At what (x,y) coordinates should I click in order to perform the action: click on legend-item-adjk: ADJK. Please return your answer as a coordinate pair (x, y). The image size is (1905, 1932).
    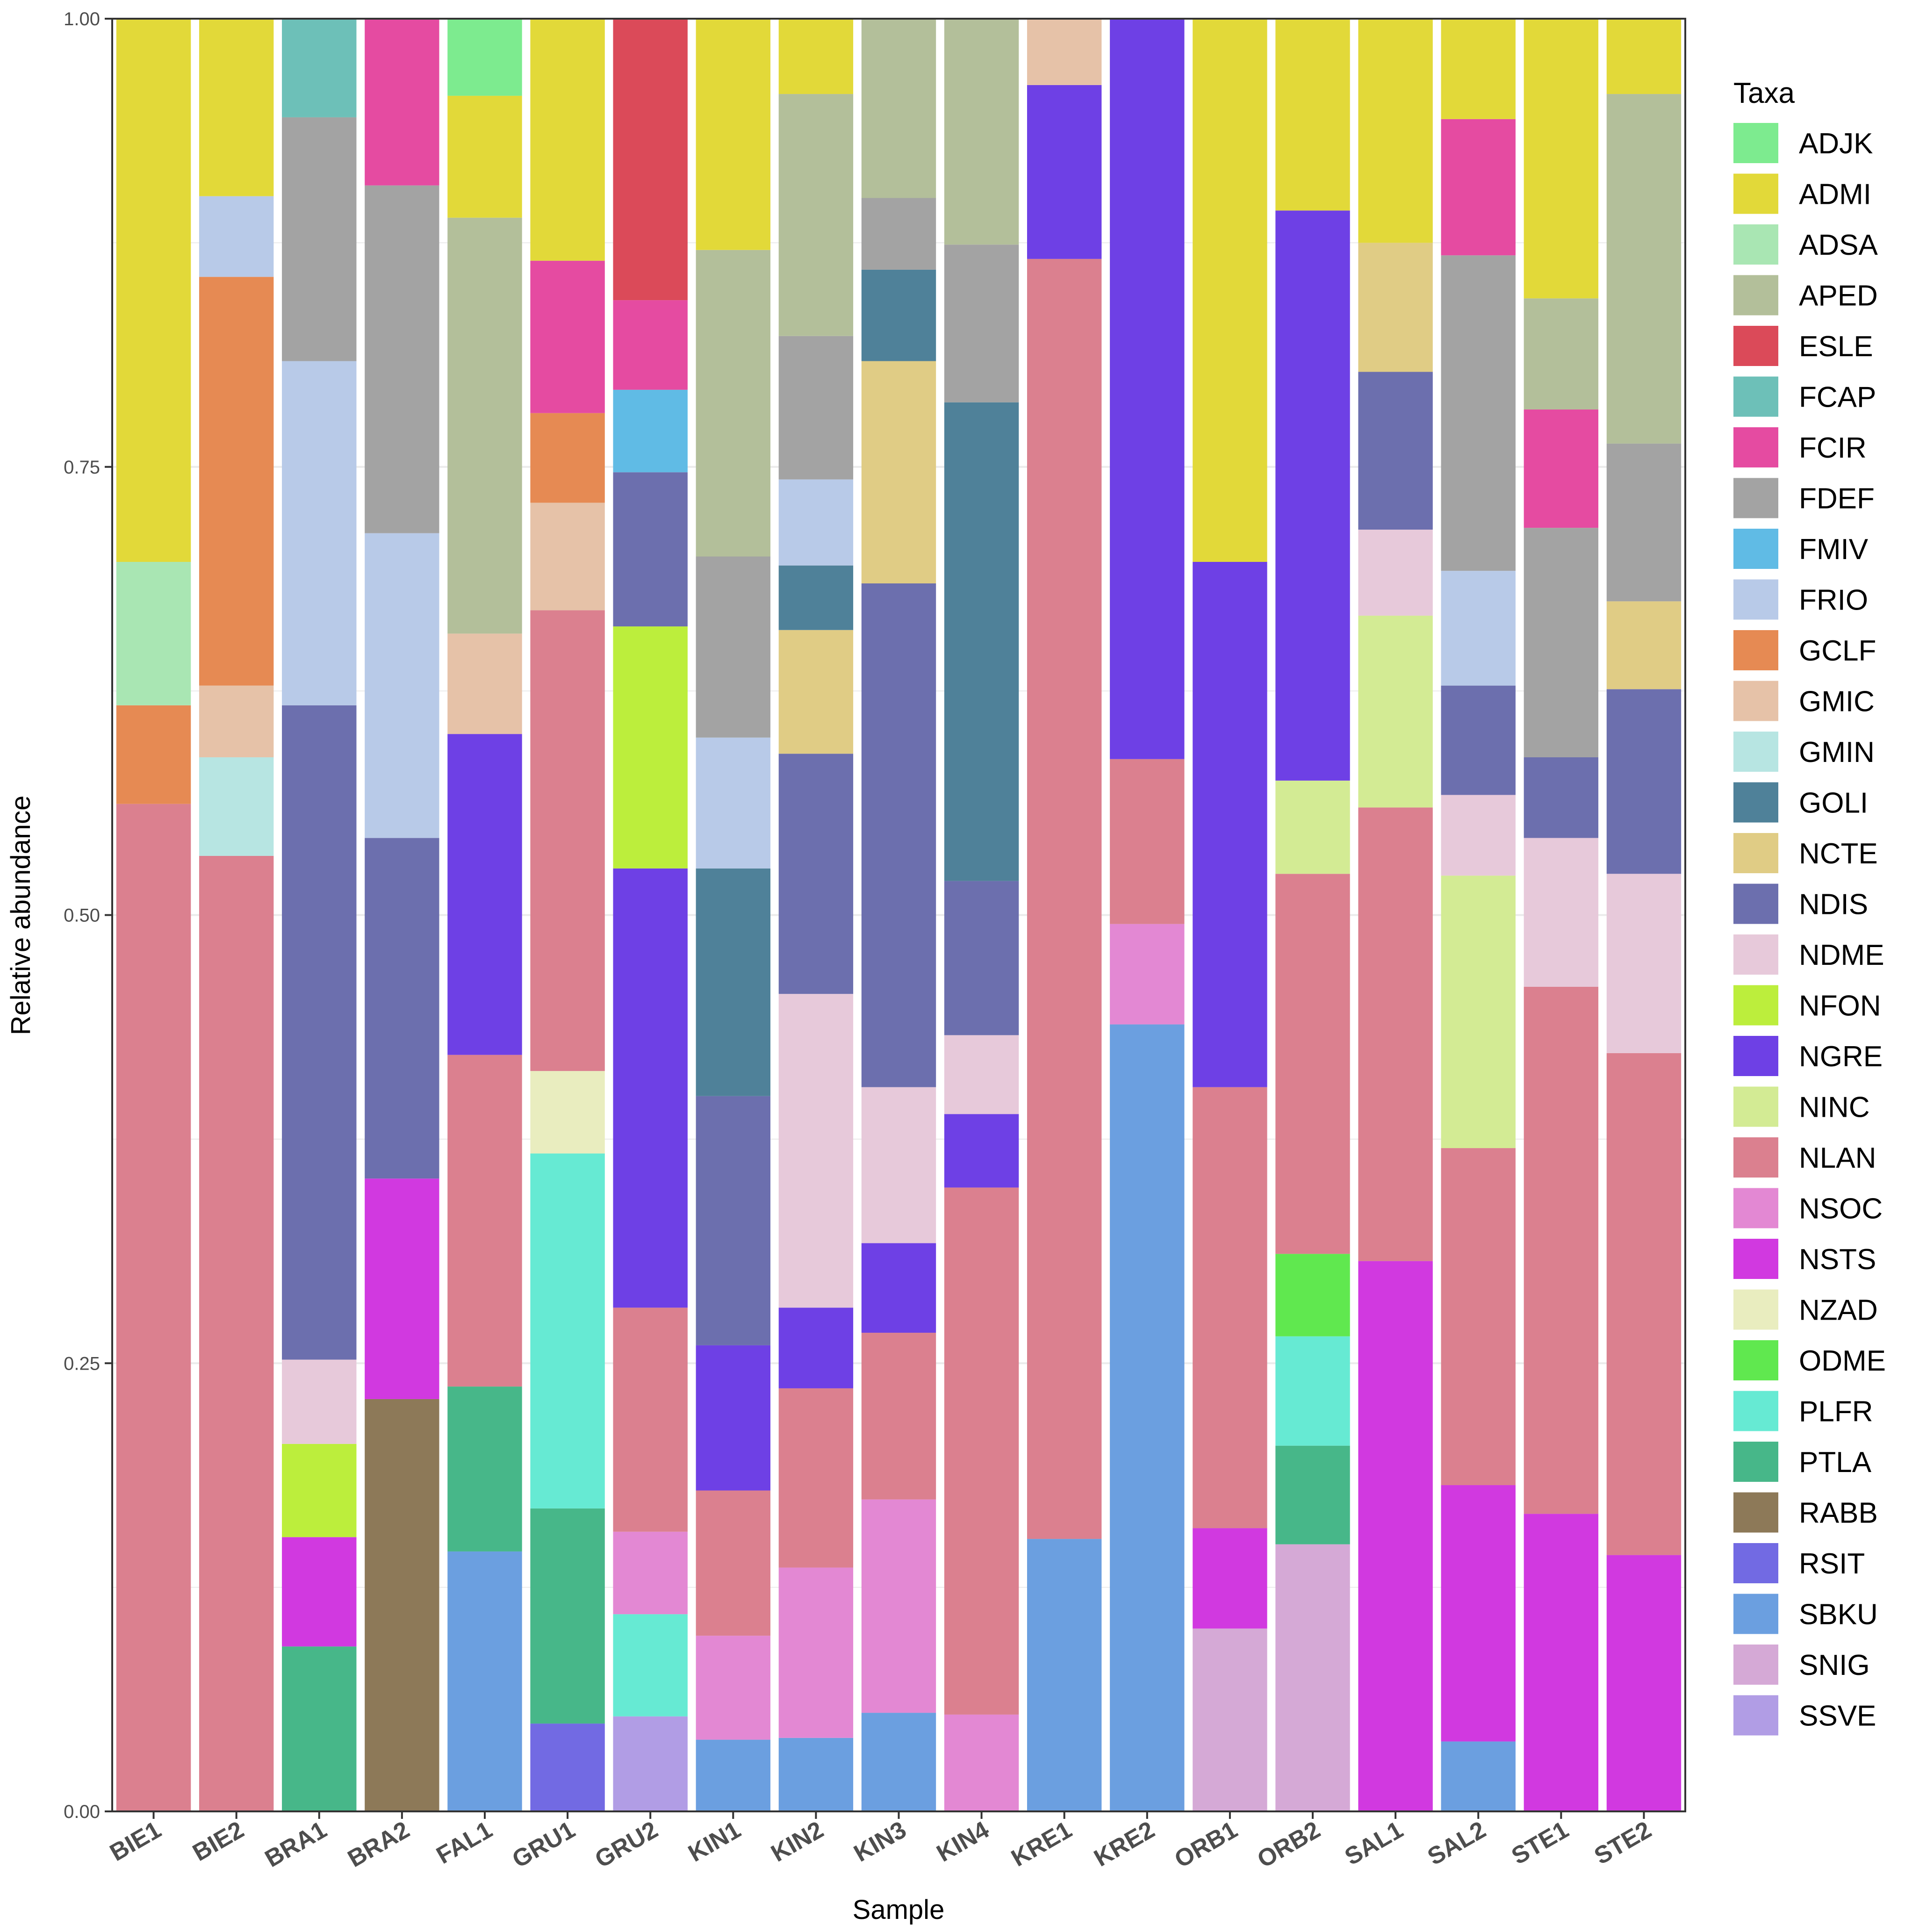
    Looking at the image, I should click on (1803, 143).